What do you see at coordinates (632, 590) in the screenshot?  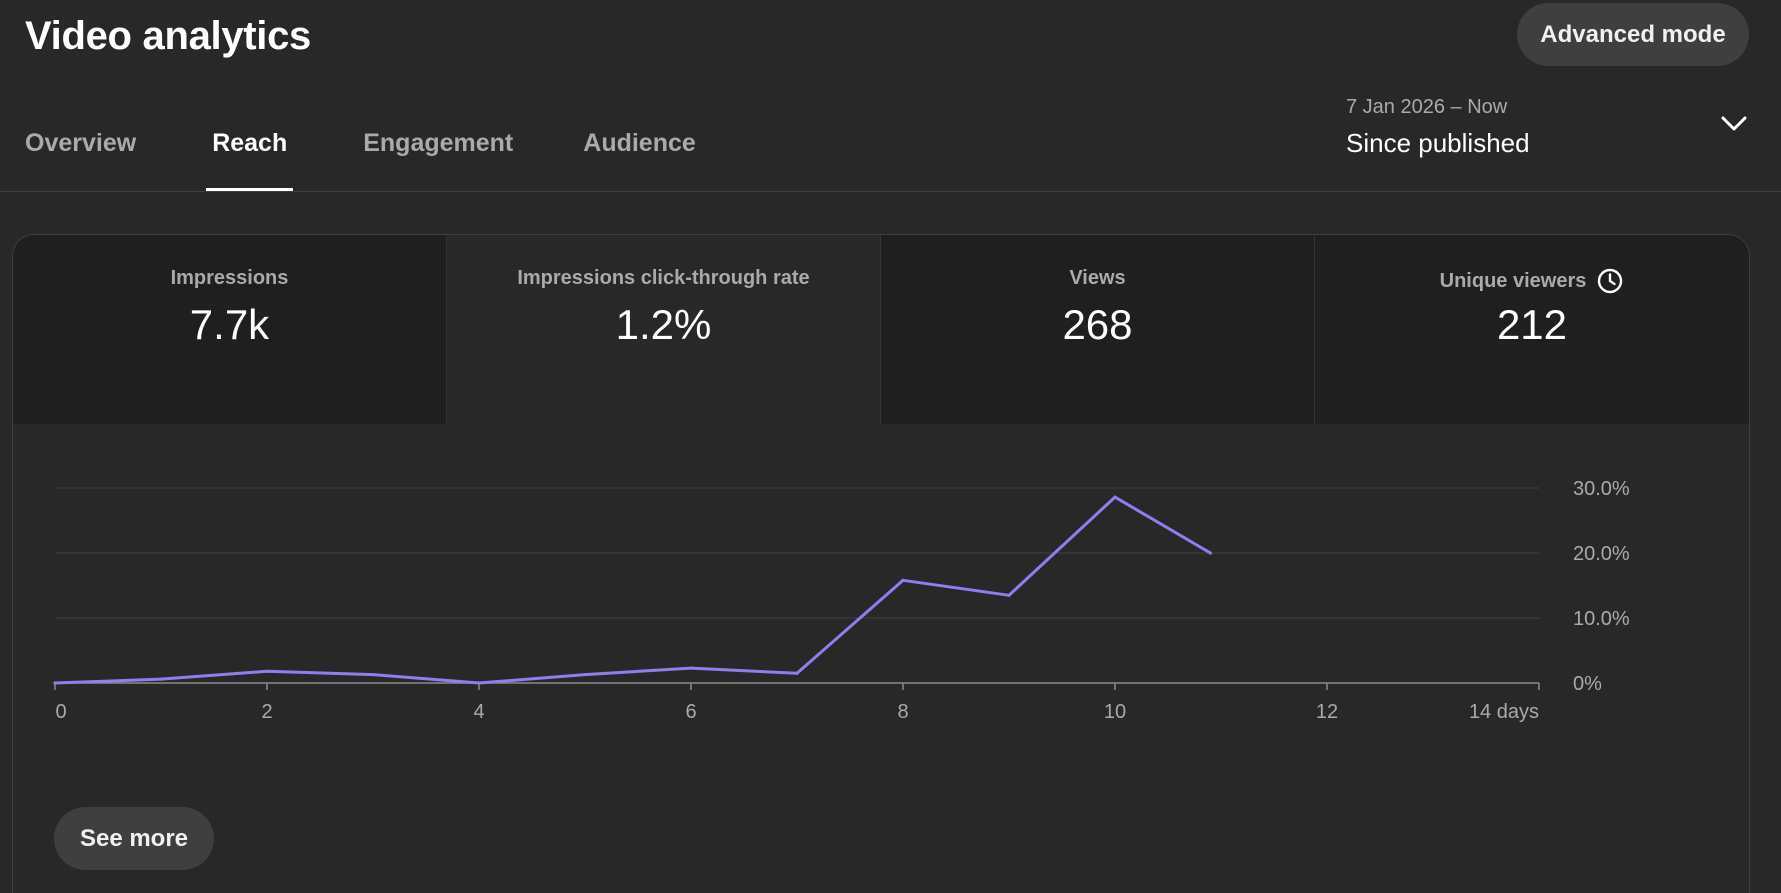 I see `ctr-series-line` at bounding box center [632, 590].